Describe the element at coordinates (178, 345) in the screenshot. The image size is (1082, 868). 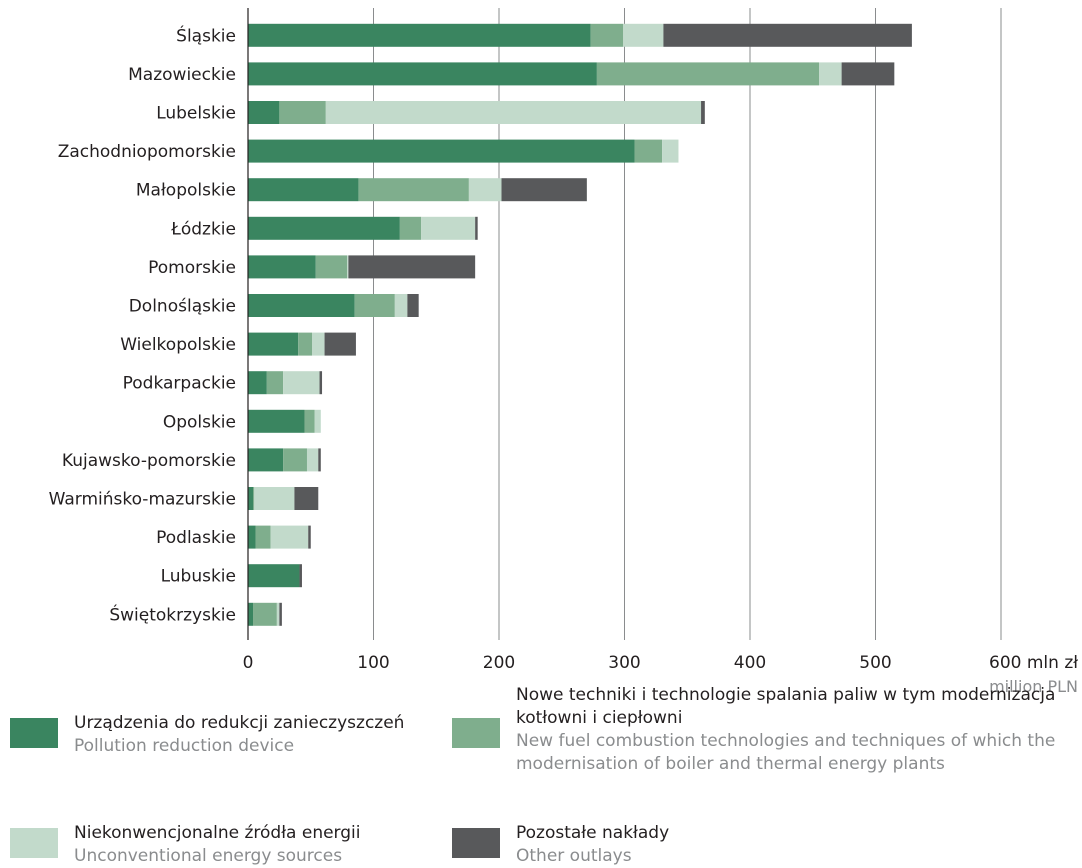
I see `category-label: Wielkopolskie` at that location.